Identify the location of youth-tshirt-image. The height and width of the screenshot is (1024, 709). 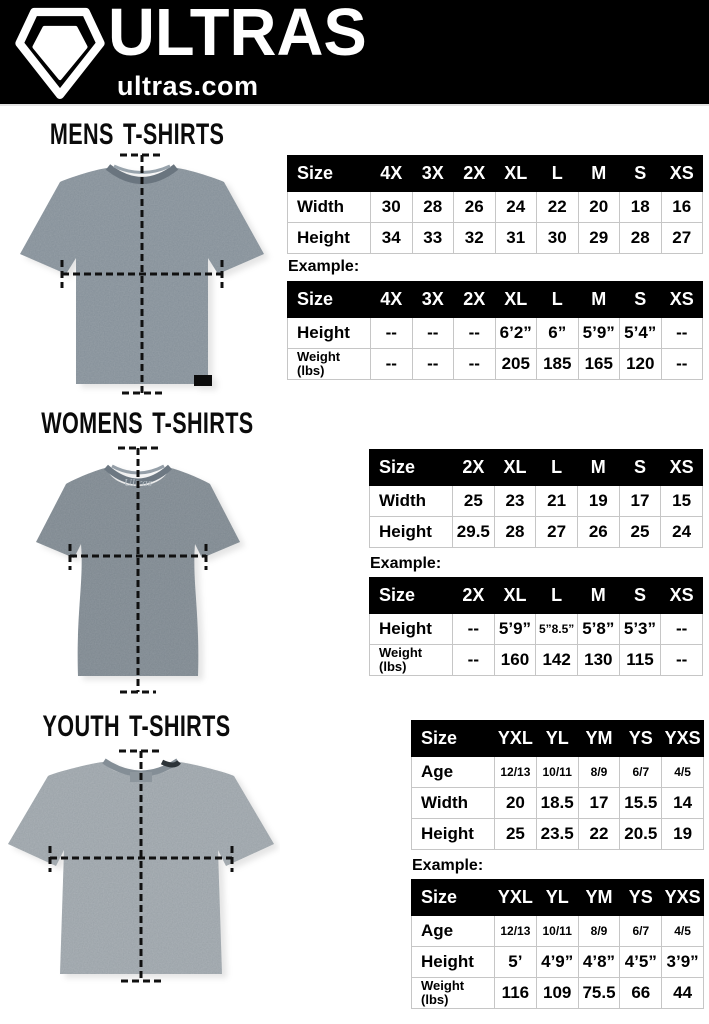
(141, 866).